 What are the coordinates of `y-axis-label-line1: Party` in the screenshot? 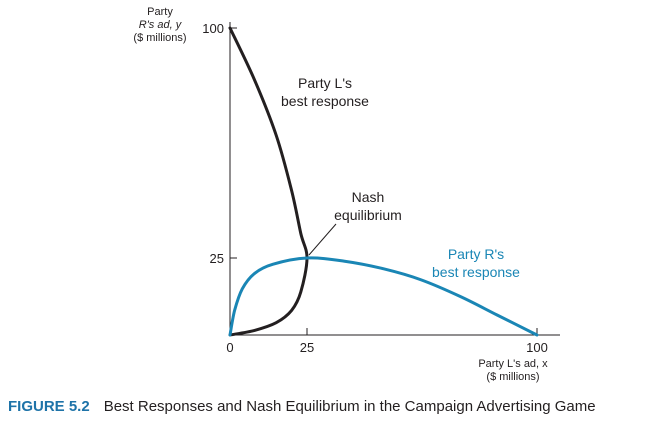 It's located at (160, 12).